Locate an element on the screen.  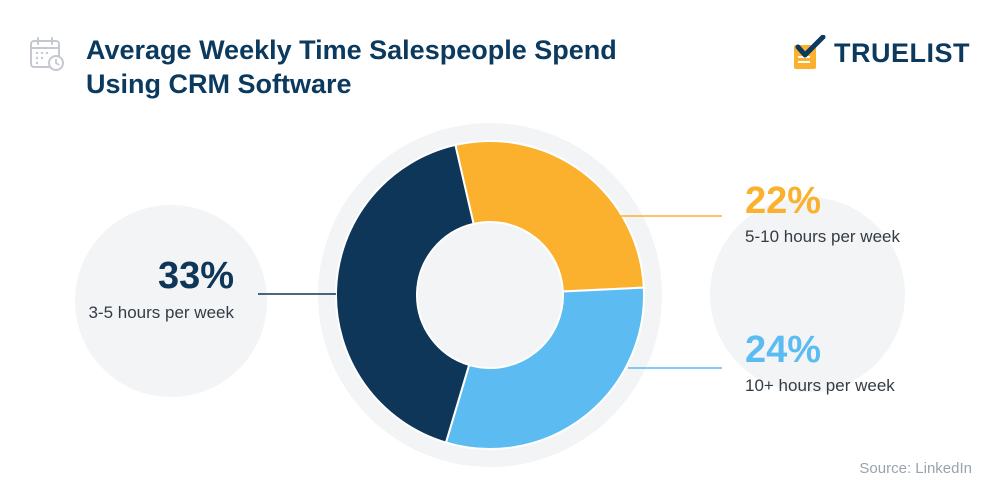
checklist-logo-icon is located at coordinates (810, 52).